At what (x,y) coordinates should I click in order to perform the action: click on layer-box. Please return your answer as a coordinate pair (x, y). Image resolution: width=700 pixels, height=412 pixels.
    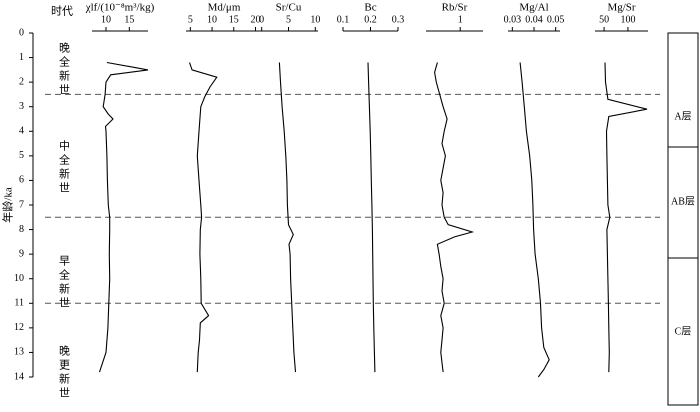
    Looking at the image, I should click on (683, 219).